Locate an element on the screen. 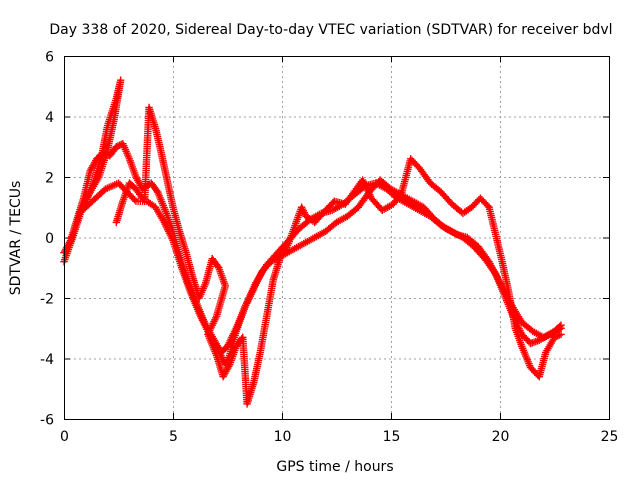  x-tick-label: 15 is located at coordinates (392, 437).